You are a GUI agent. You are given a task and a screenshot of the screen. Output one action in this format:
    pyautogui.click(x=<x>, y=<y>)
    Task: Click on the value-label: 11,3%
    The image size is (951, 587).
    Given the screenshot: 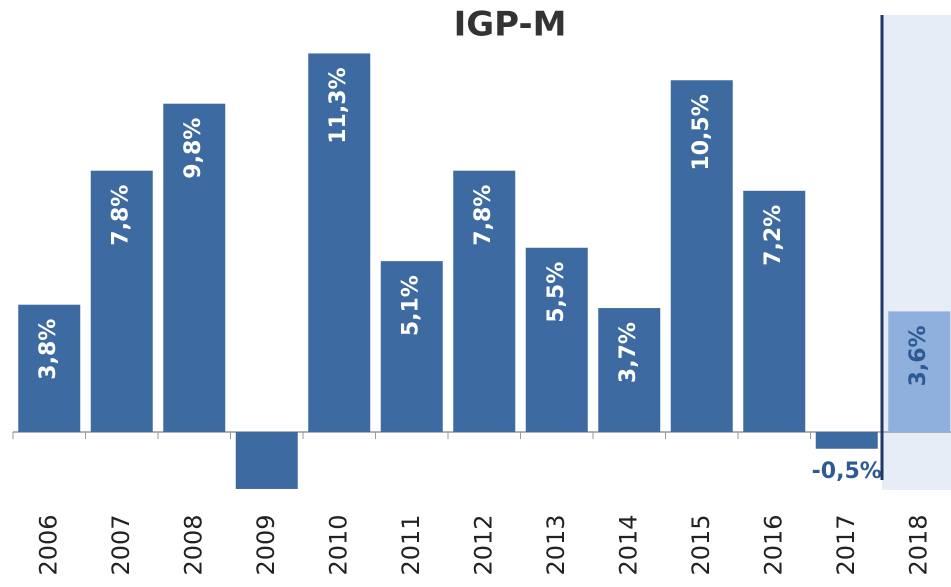 What is the action you would take?
    pyautogui.click(x=338, y=105)
    